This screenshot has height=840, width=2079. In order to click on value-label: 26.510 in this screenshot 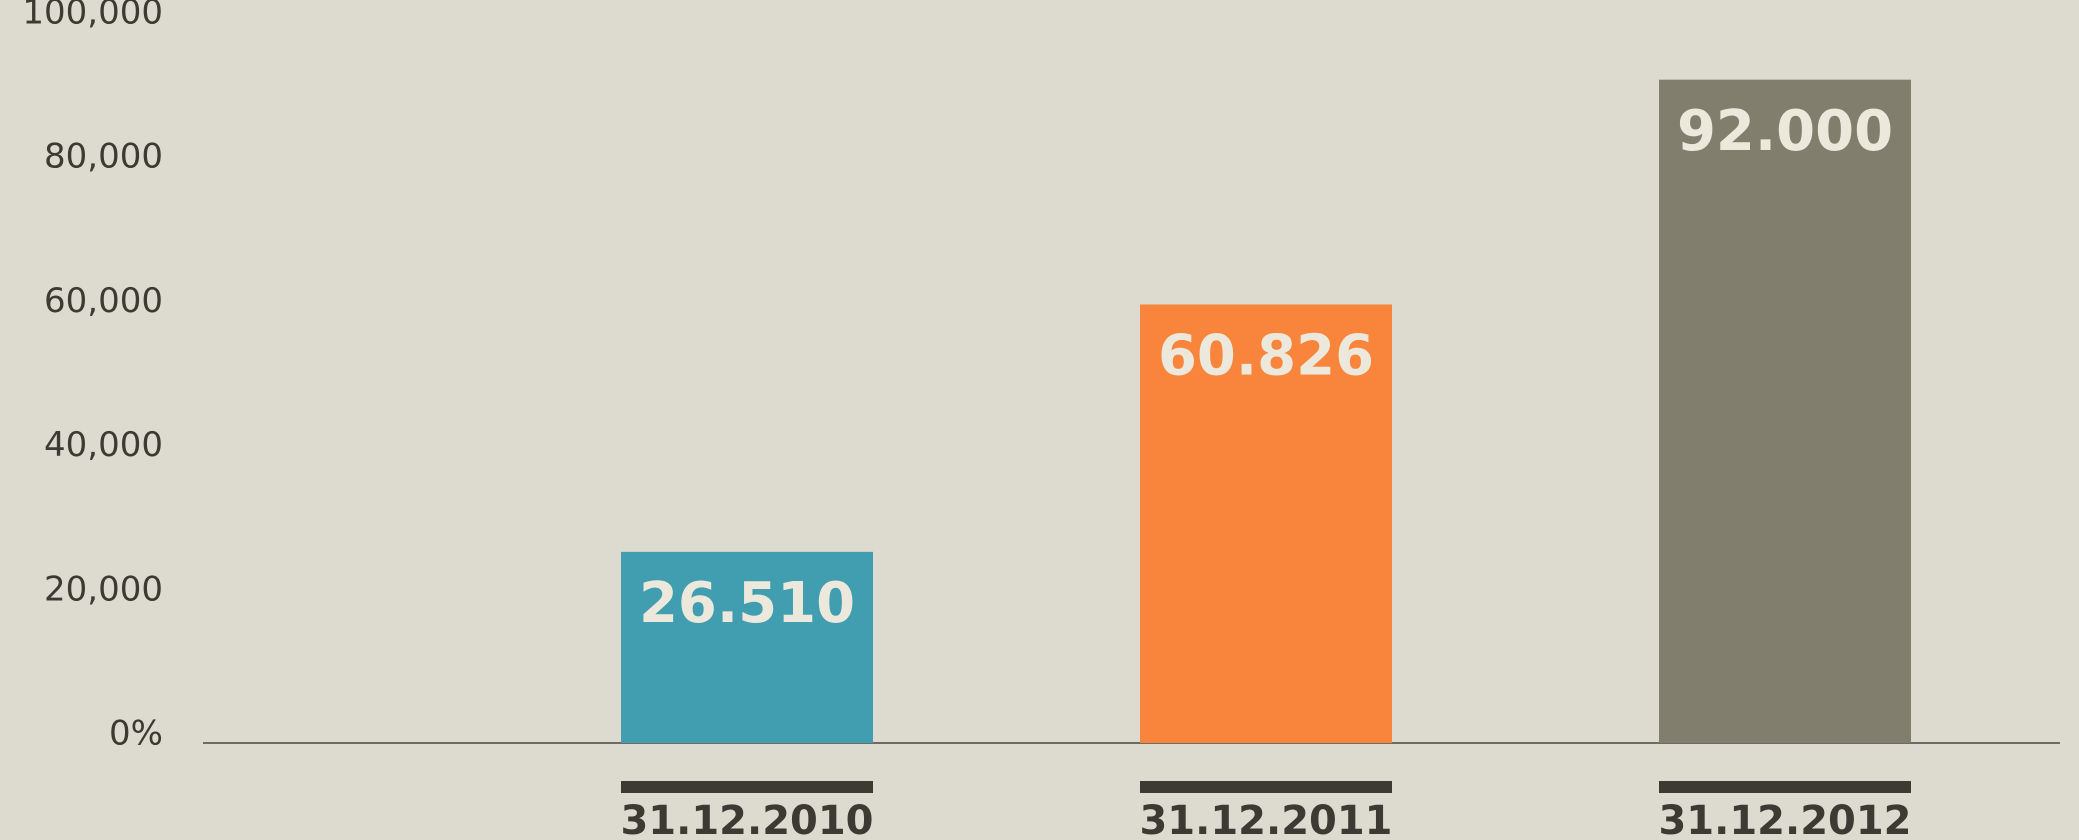, I will do `click(747, 603)`.